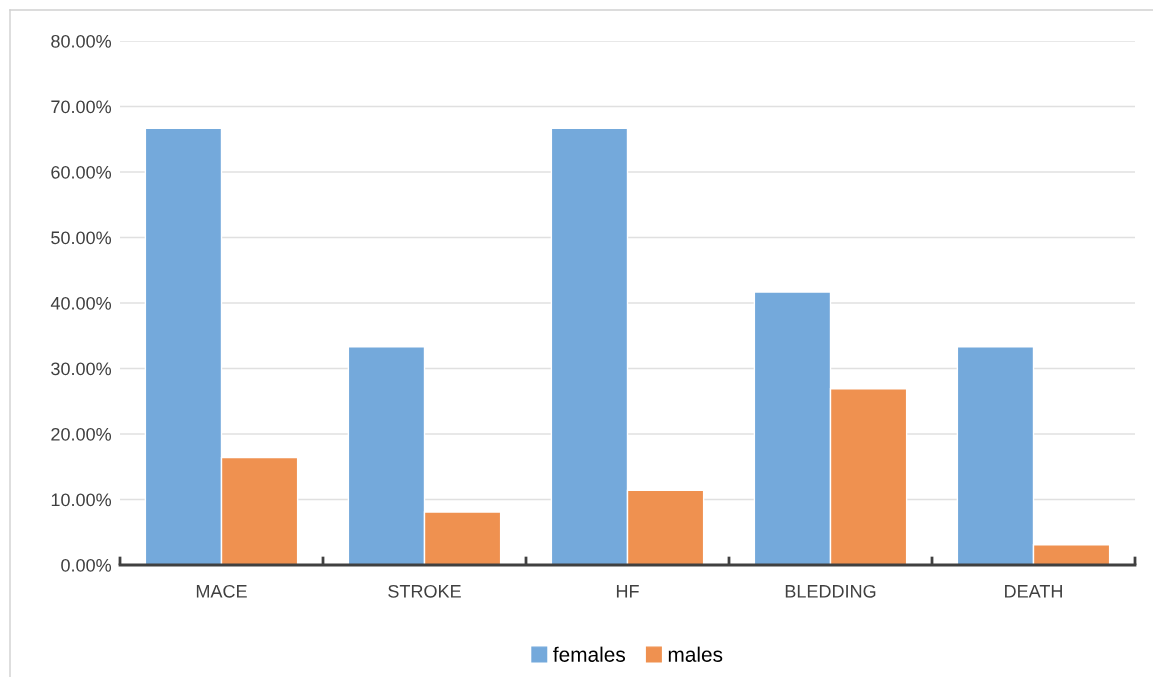 The width and height of the screenshot is (1153, 677). What do you see at coordinates (81, 41) in the screenshot?
I see `y-tick-label: 80.00%` at bounding box center [81, 41].